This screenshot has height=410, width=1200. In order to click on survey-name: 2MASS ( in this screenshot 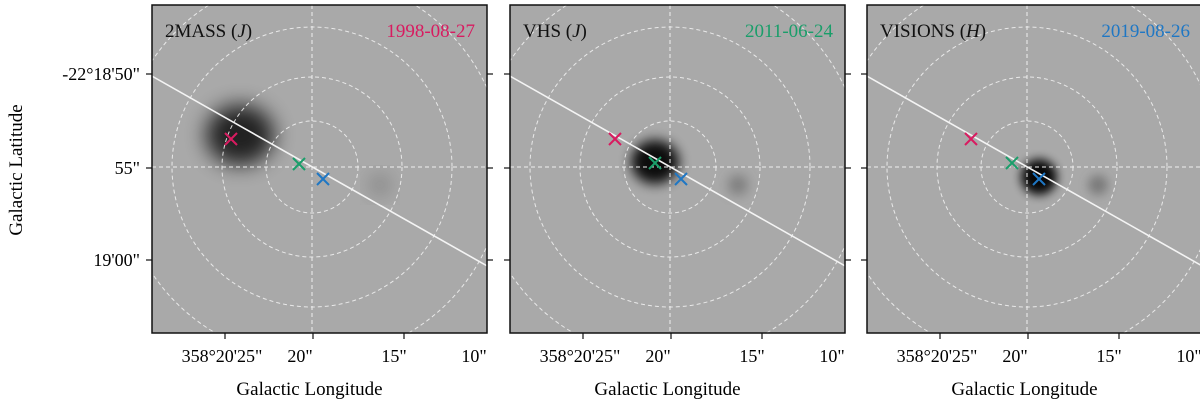, I will do `click(201, 31)`.